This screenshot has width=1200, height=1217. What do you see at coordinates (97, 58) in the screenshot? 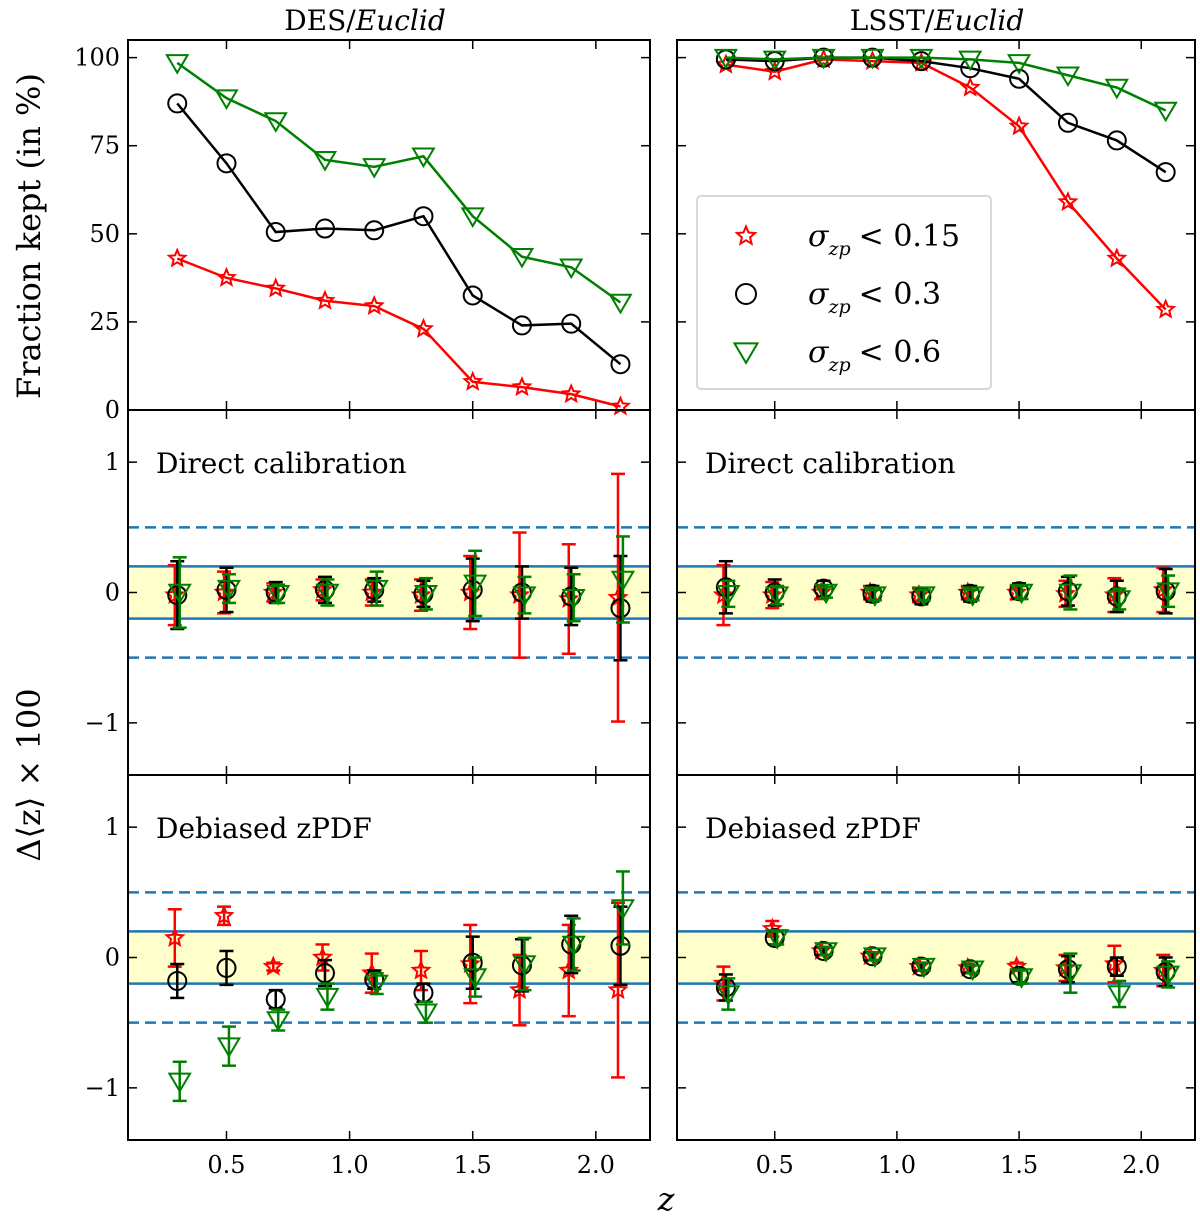
I see `y-tick-label: 100` at bounding box center [97, 58].